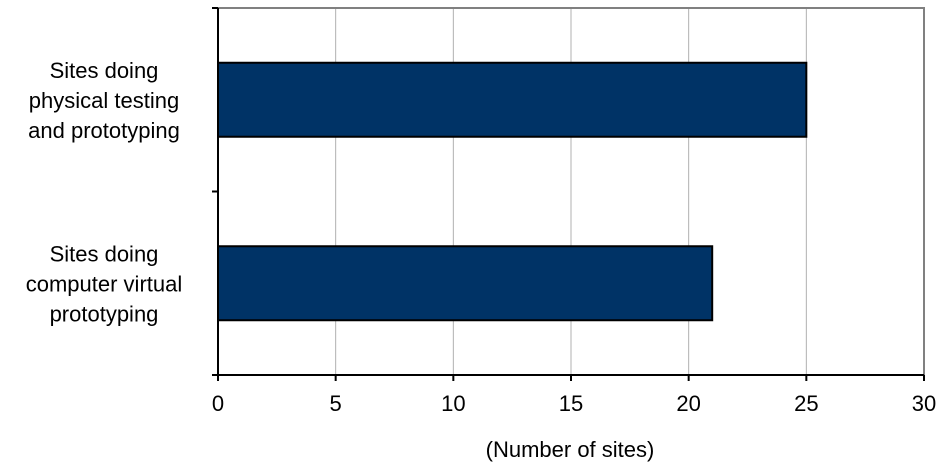 This screenshot has width=942, height=467. What do you see at coordinates (571, 403) in the screenshot?
I see `x-tick-label: 15` at bounding box center [571, 403].